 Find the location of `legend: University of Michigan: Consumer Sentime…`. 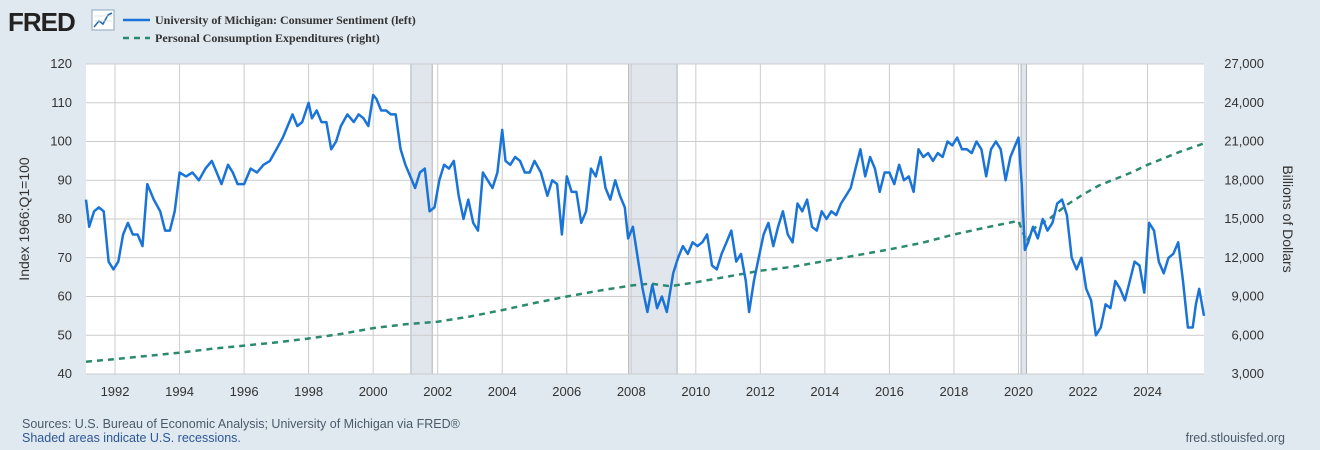

legend: University of Michigan: Consumer Sentime… is located at coordinates (269, 29).